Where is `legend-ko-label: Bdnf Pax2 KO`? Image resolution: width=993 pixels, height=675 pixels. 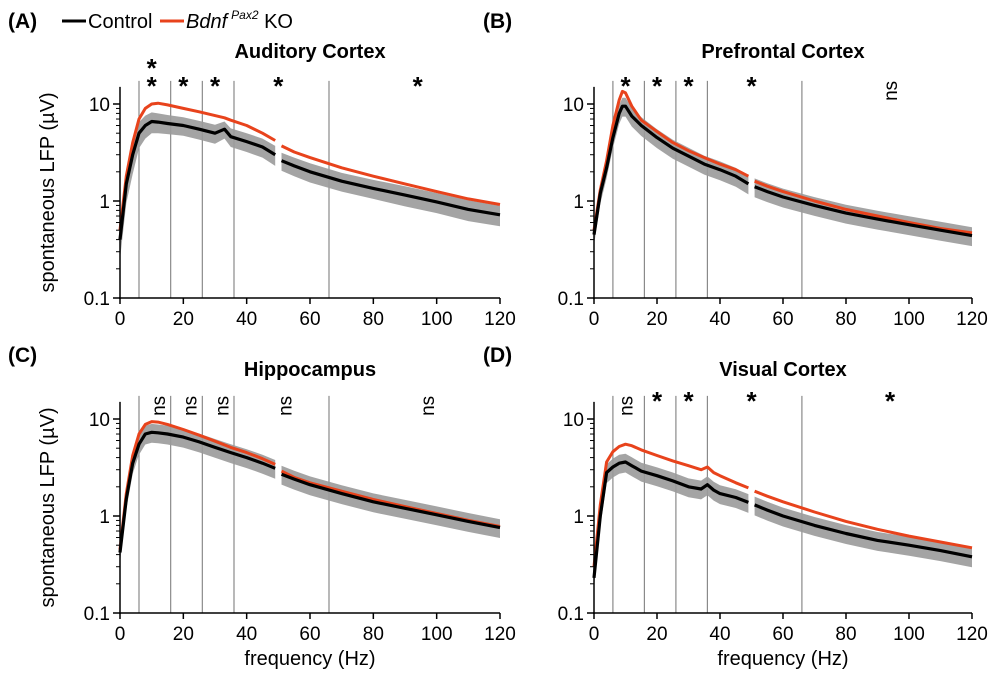 legend-ko-label: Bdnf Pax2 KO is located at coordinates (239, 20).